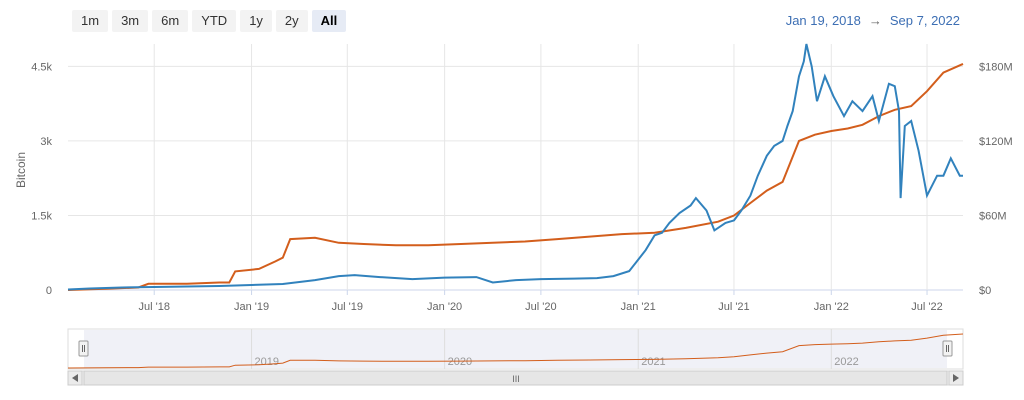 The image size is (1024, 400). What do you see at coordinates (21, 170) in the screenshot?
I see `y-axis-title: Bitcoin` at bounding box center [21, 170].